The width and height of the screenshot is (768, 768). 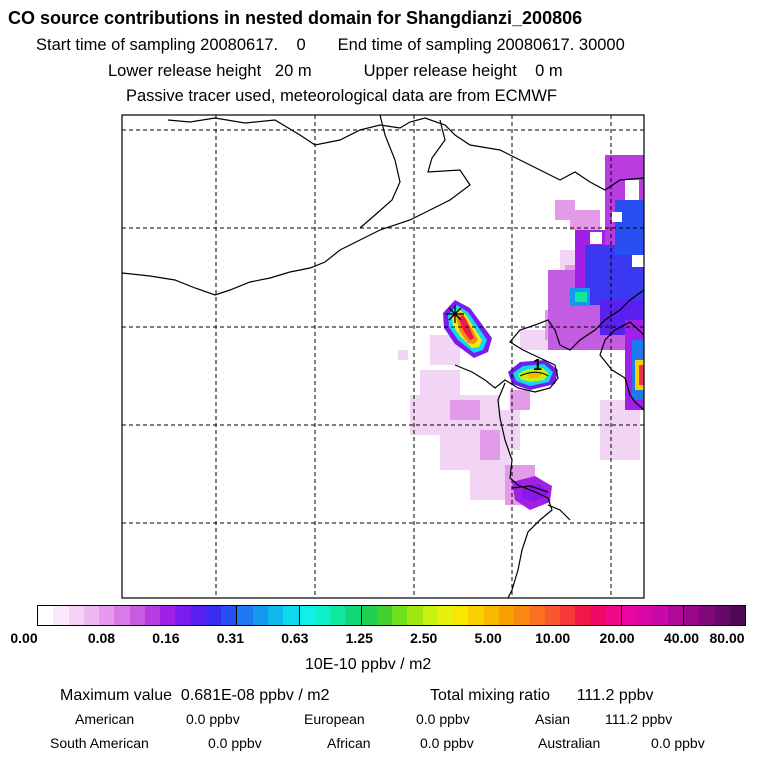 I want to click on end-time-label: End time of sampling 20080617. 30000, so click(x=481, y=45).